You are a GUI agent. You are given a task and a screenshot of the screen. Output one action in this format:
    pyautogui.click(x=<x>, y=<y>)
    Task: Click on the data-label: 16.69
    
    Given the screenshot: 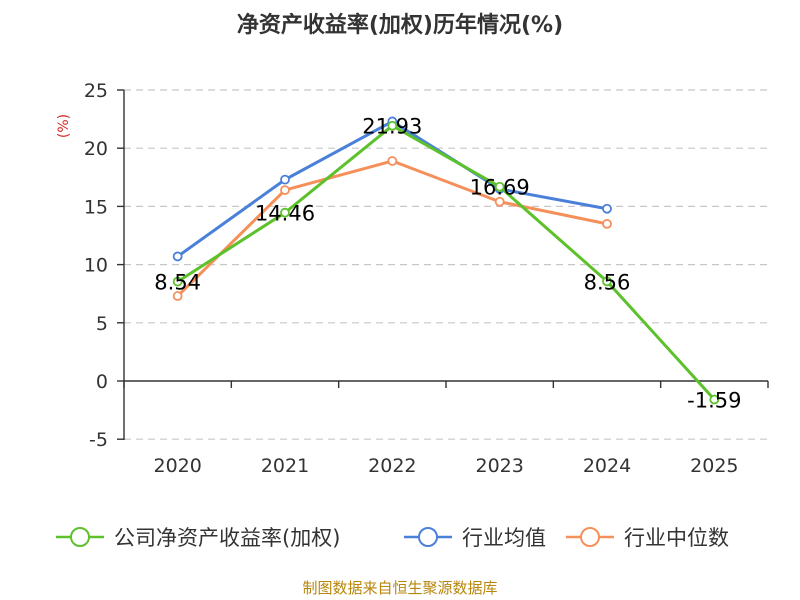 What is the action you would take?
    pyautogui.click(x=500, y=188)
    